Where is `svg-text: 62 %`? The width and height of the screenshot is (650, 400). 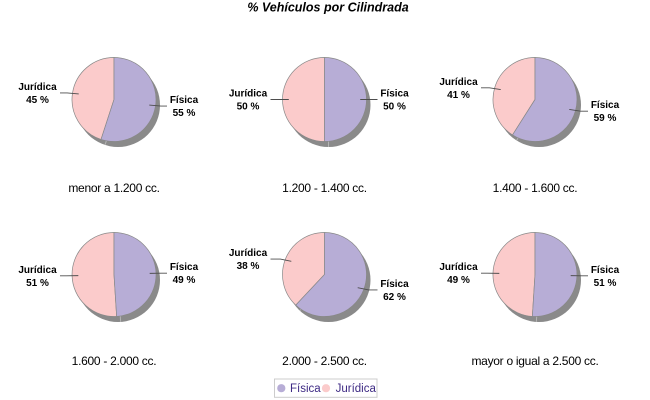 svg-text: 62 % is located at coordinates (394, 297).